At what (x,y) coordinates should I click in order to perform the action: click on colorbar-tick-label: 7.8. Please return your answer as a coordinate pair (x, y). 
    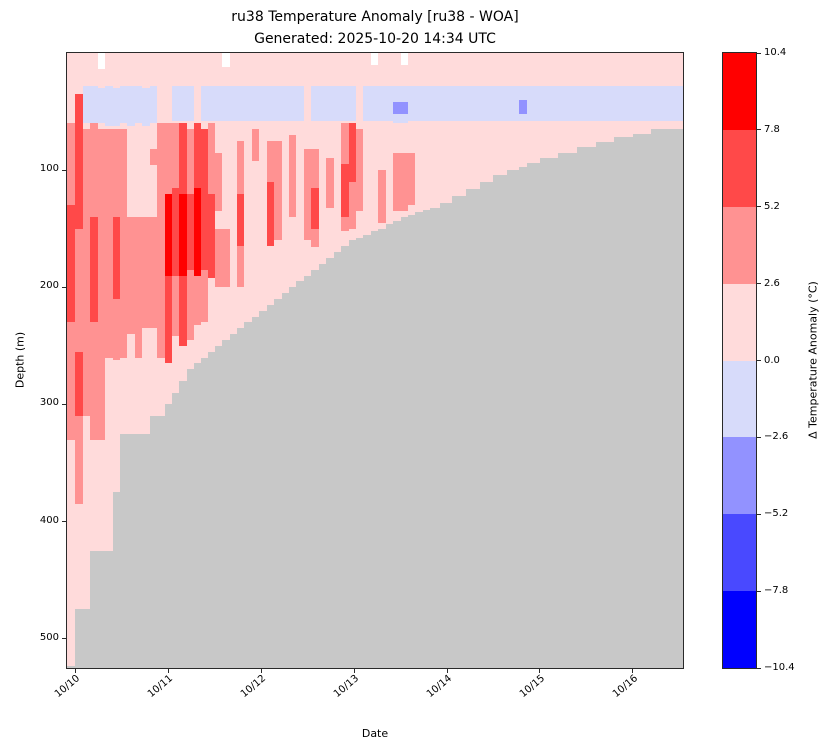
    Looking at the image, I should click on (772, 129).